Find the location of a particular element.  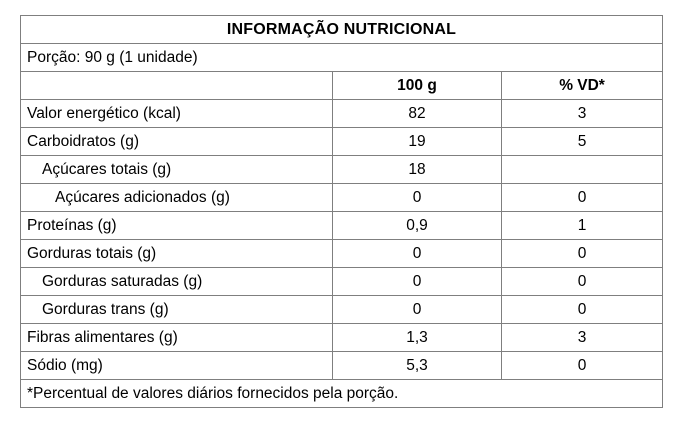

column-header-label is located at coordinates (176, 85).